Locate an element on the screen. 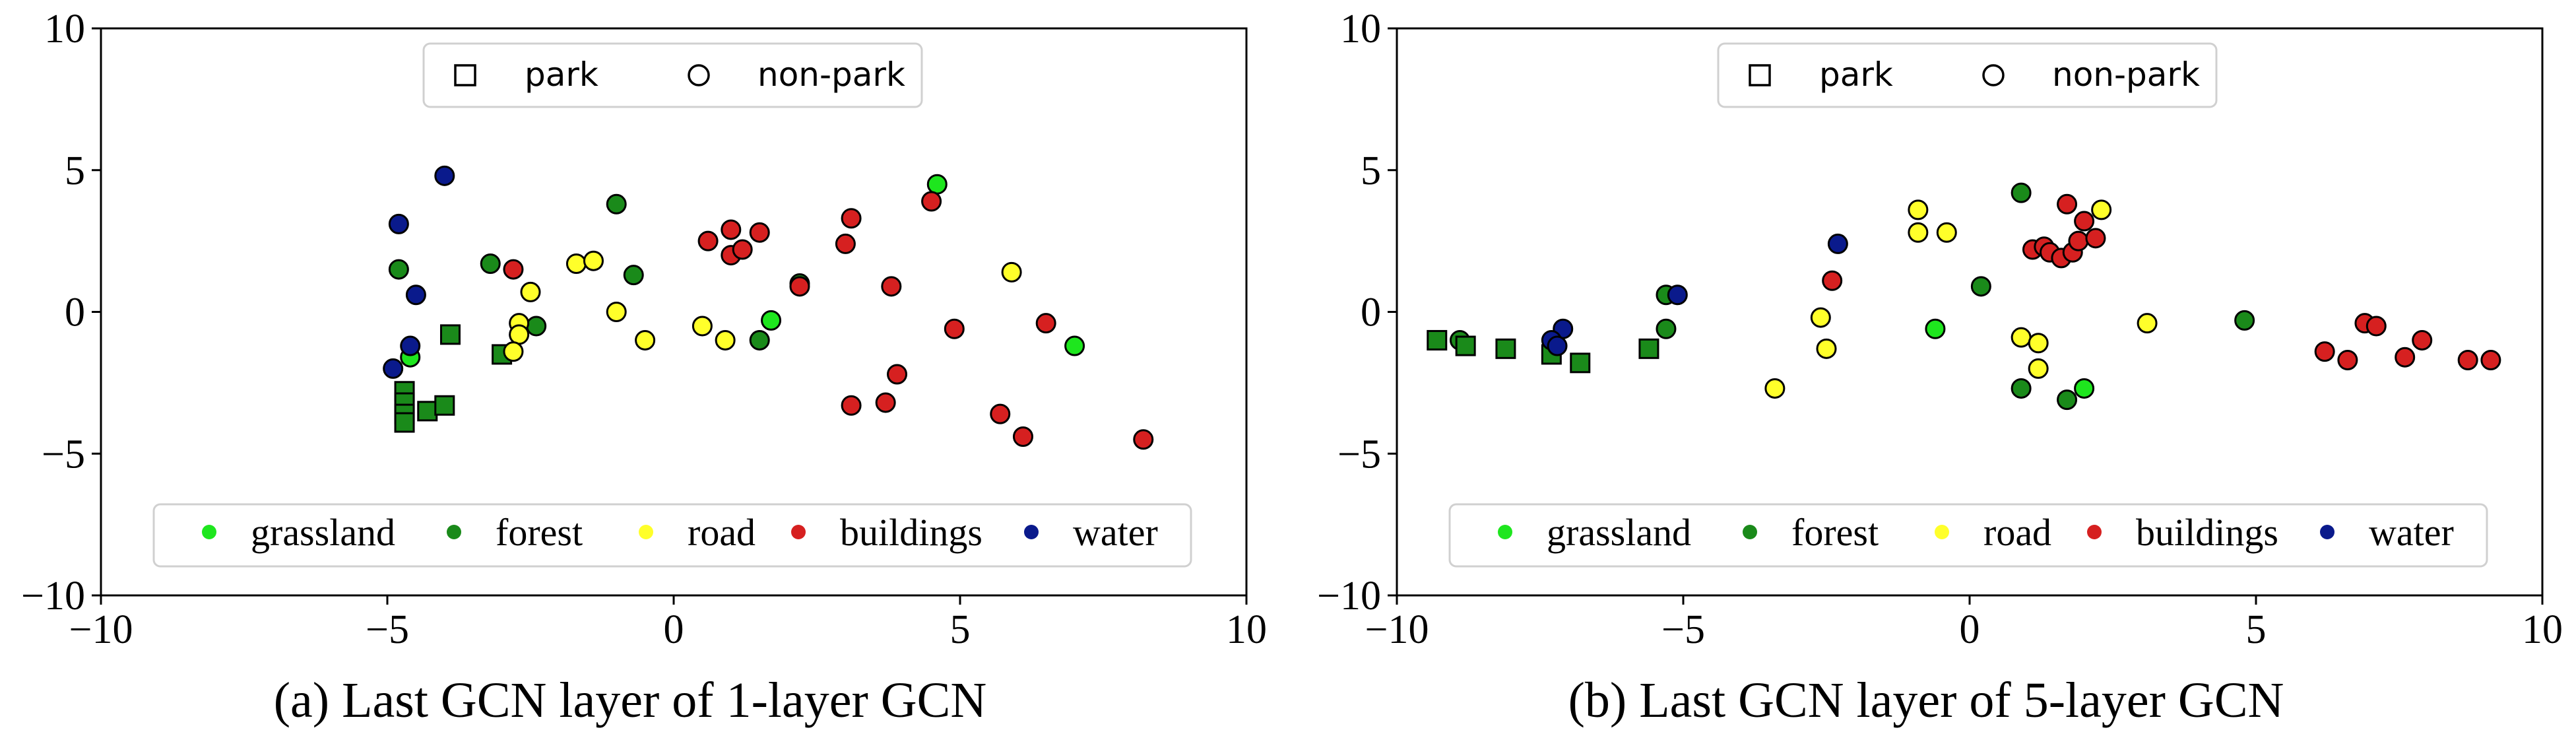 The height and width of the screenshot is (736, 2576). legend-buildings-label: buildings is located at coordinates (2207, 532).